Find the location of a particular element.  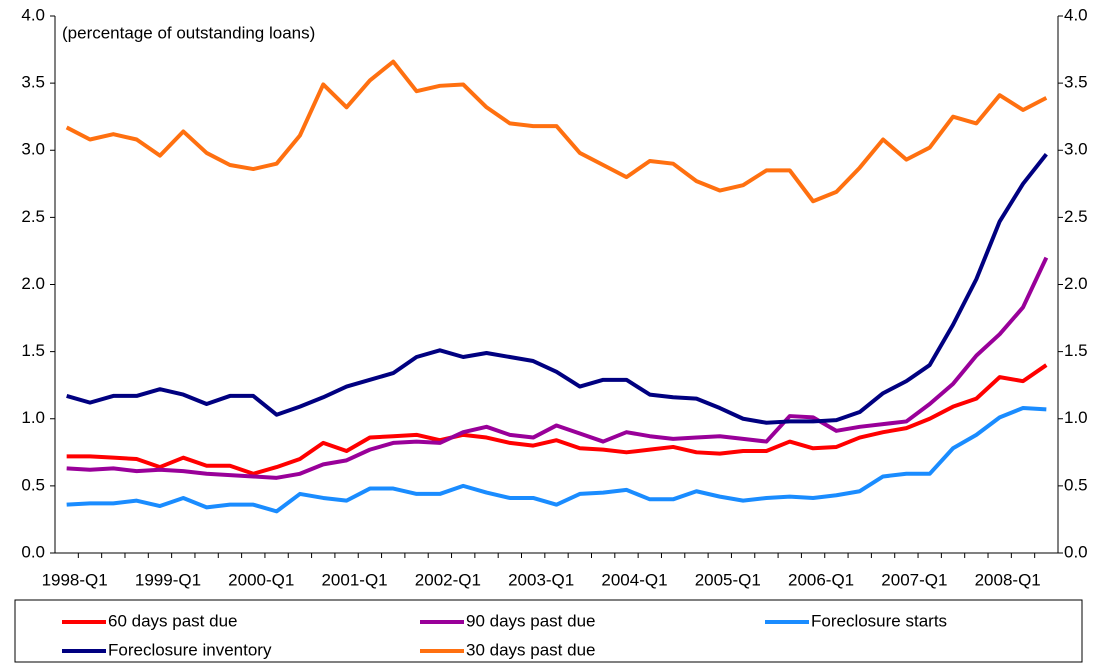

y-tick-label: 2.0 is located at coordinates (33, 283).